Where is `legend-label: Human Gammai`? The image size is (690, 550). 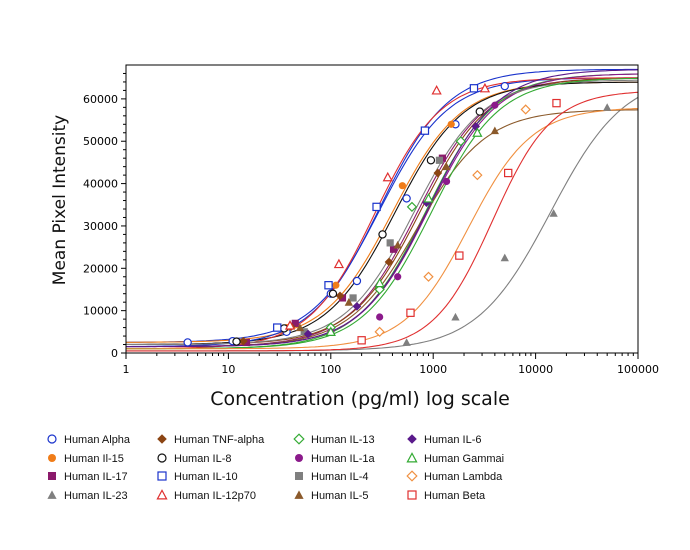
legend-label: Human Gammai is located at coordinates (464, 459).